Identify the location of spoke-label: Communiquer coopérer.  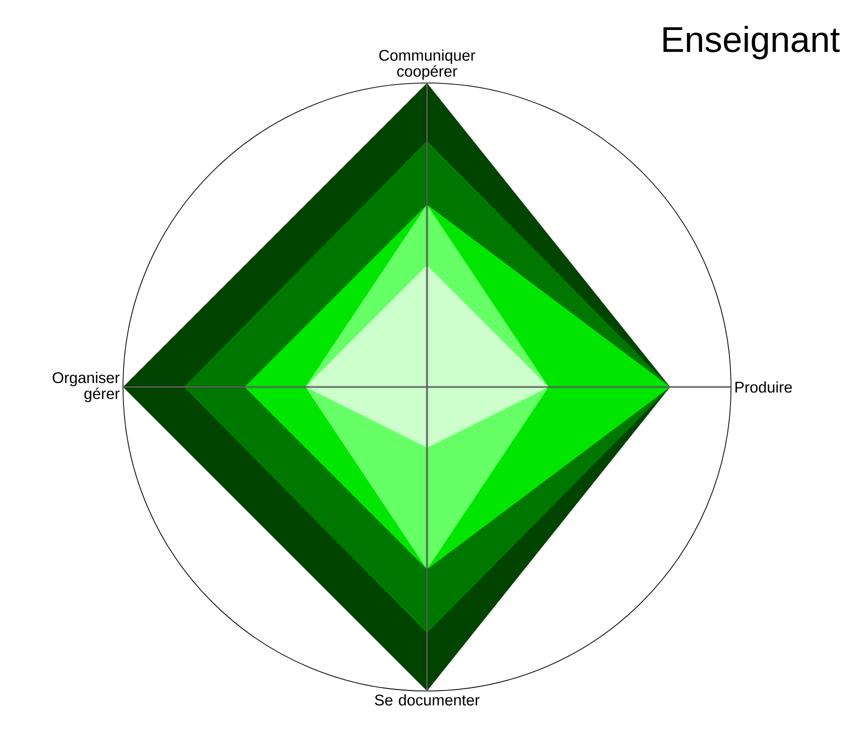
(427, 64).